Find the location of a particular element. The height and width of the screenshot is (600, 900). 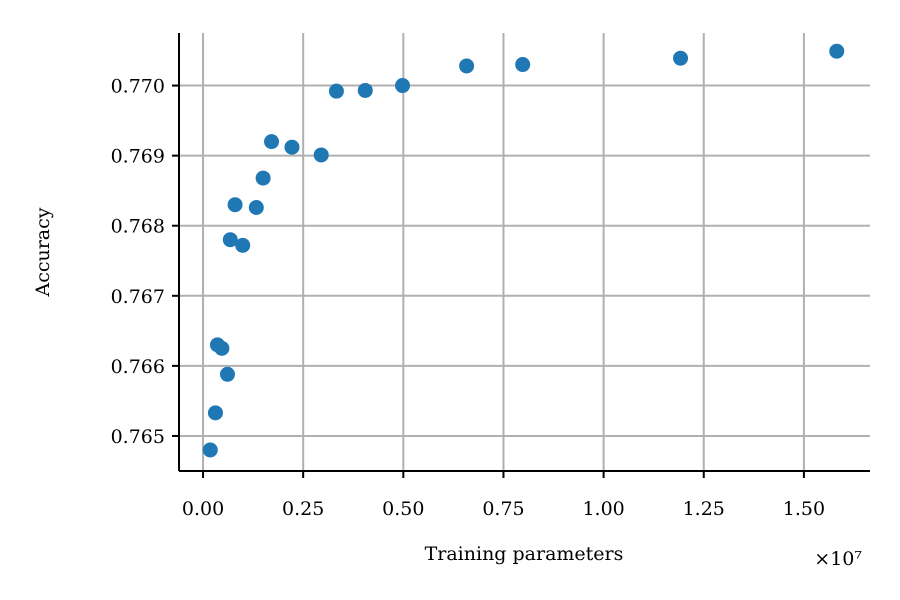

x-axis-label: Training parameters is located at coordinates (524, 554).